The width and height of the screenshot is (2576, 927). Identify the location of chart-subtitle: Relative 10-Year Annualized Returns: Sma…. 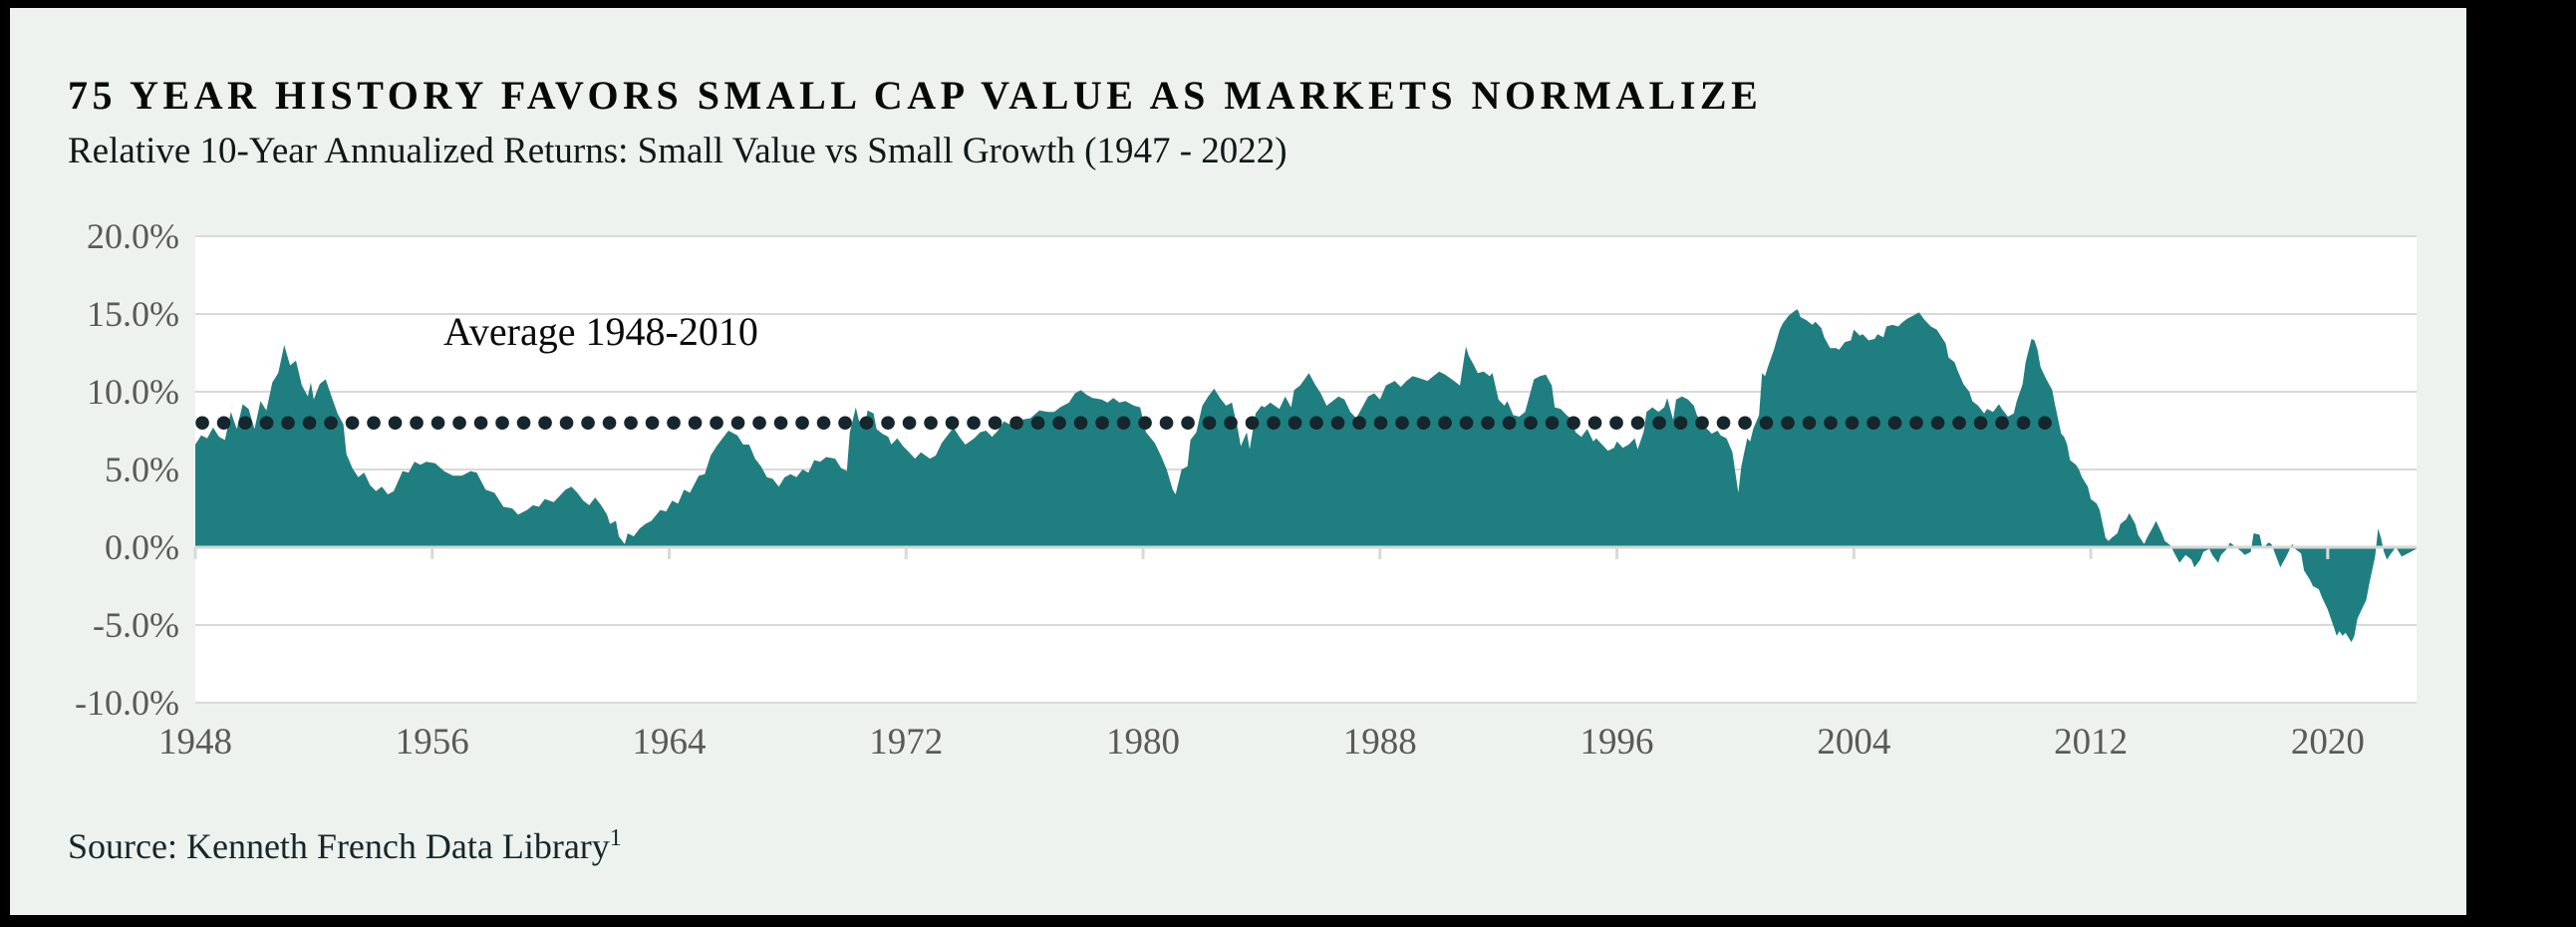
(678, 151).